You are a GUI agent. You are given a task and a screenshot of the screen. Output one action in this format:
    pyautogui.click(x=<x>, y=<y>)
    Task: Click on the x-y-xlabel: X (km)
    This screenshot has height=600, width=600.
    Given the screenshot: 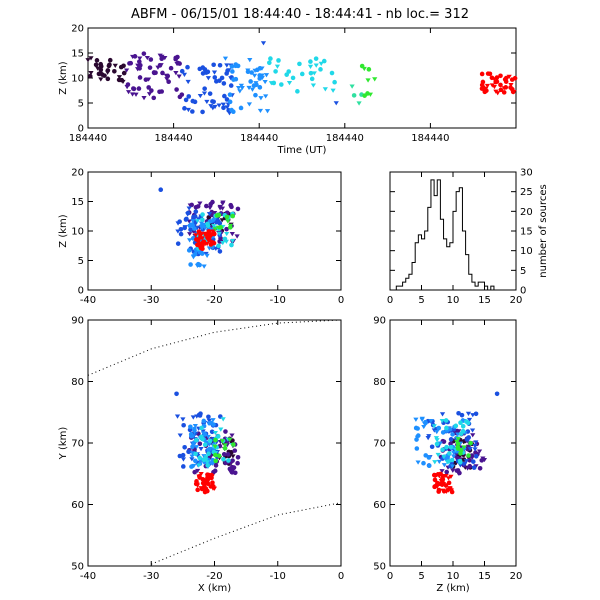 What is the action you would take?
    pyautogui.click(x=214, y=588)
    